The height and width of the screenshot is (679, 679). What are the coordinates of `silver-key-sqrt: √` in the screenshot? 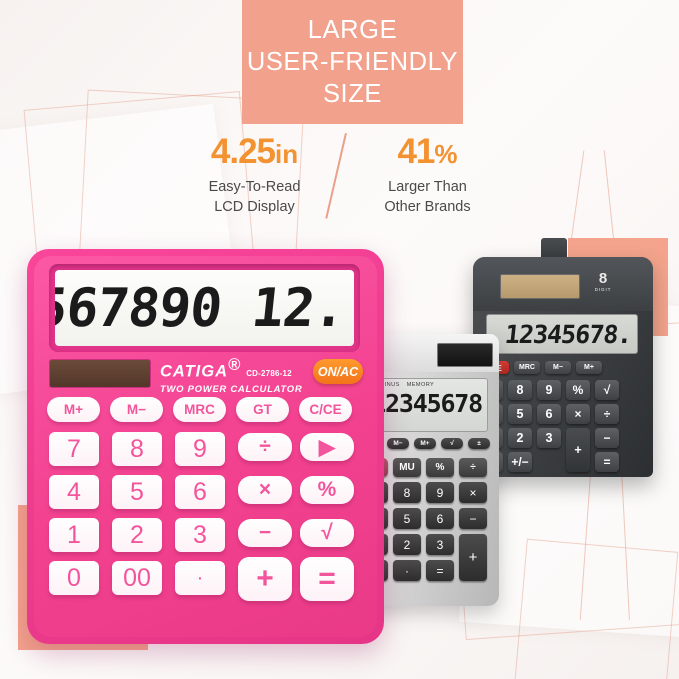 It's located at (452, 443).